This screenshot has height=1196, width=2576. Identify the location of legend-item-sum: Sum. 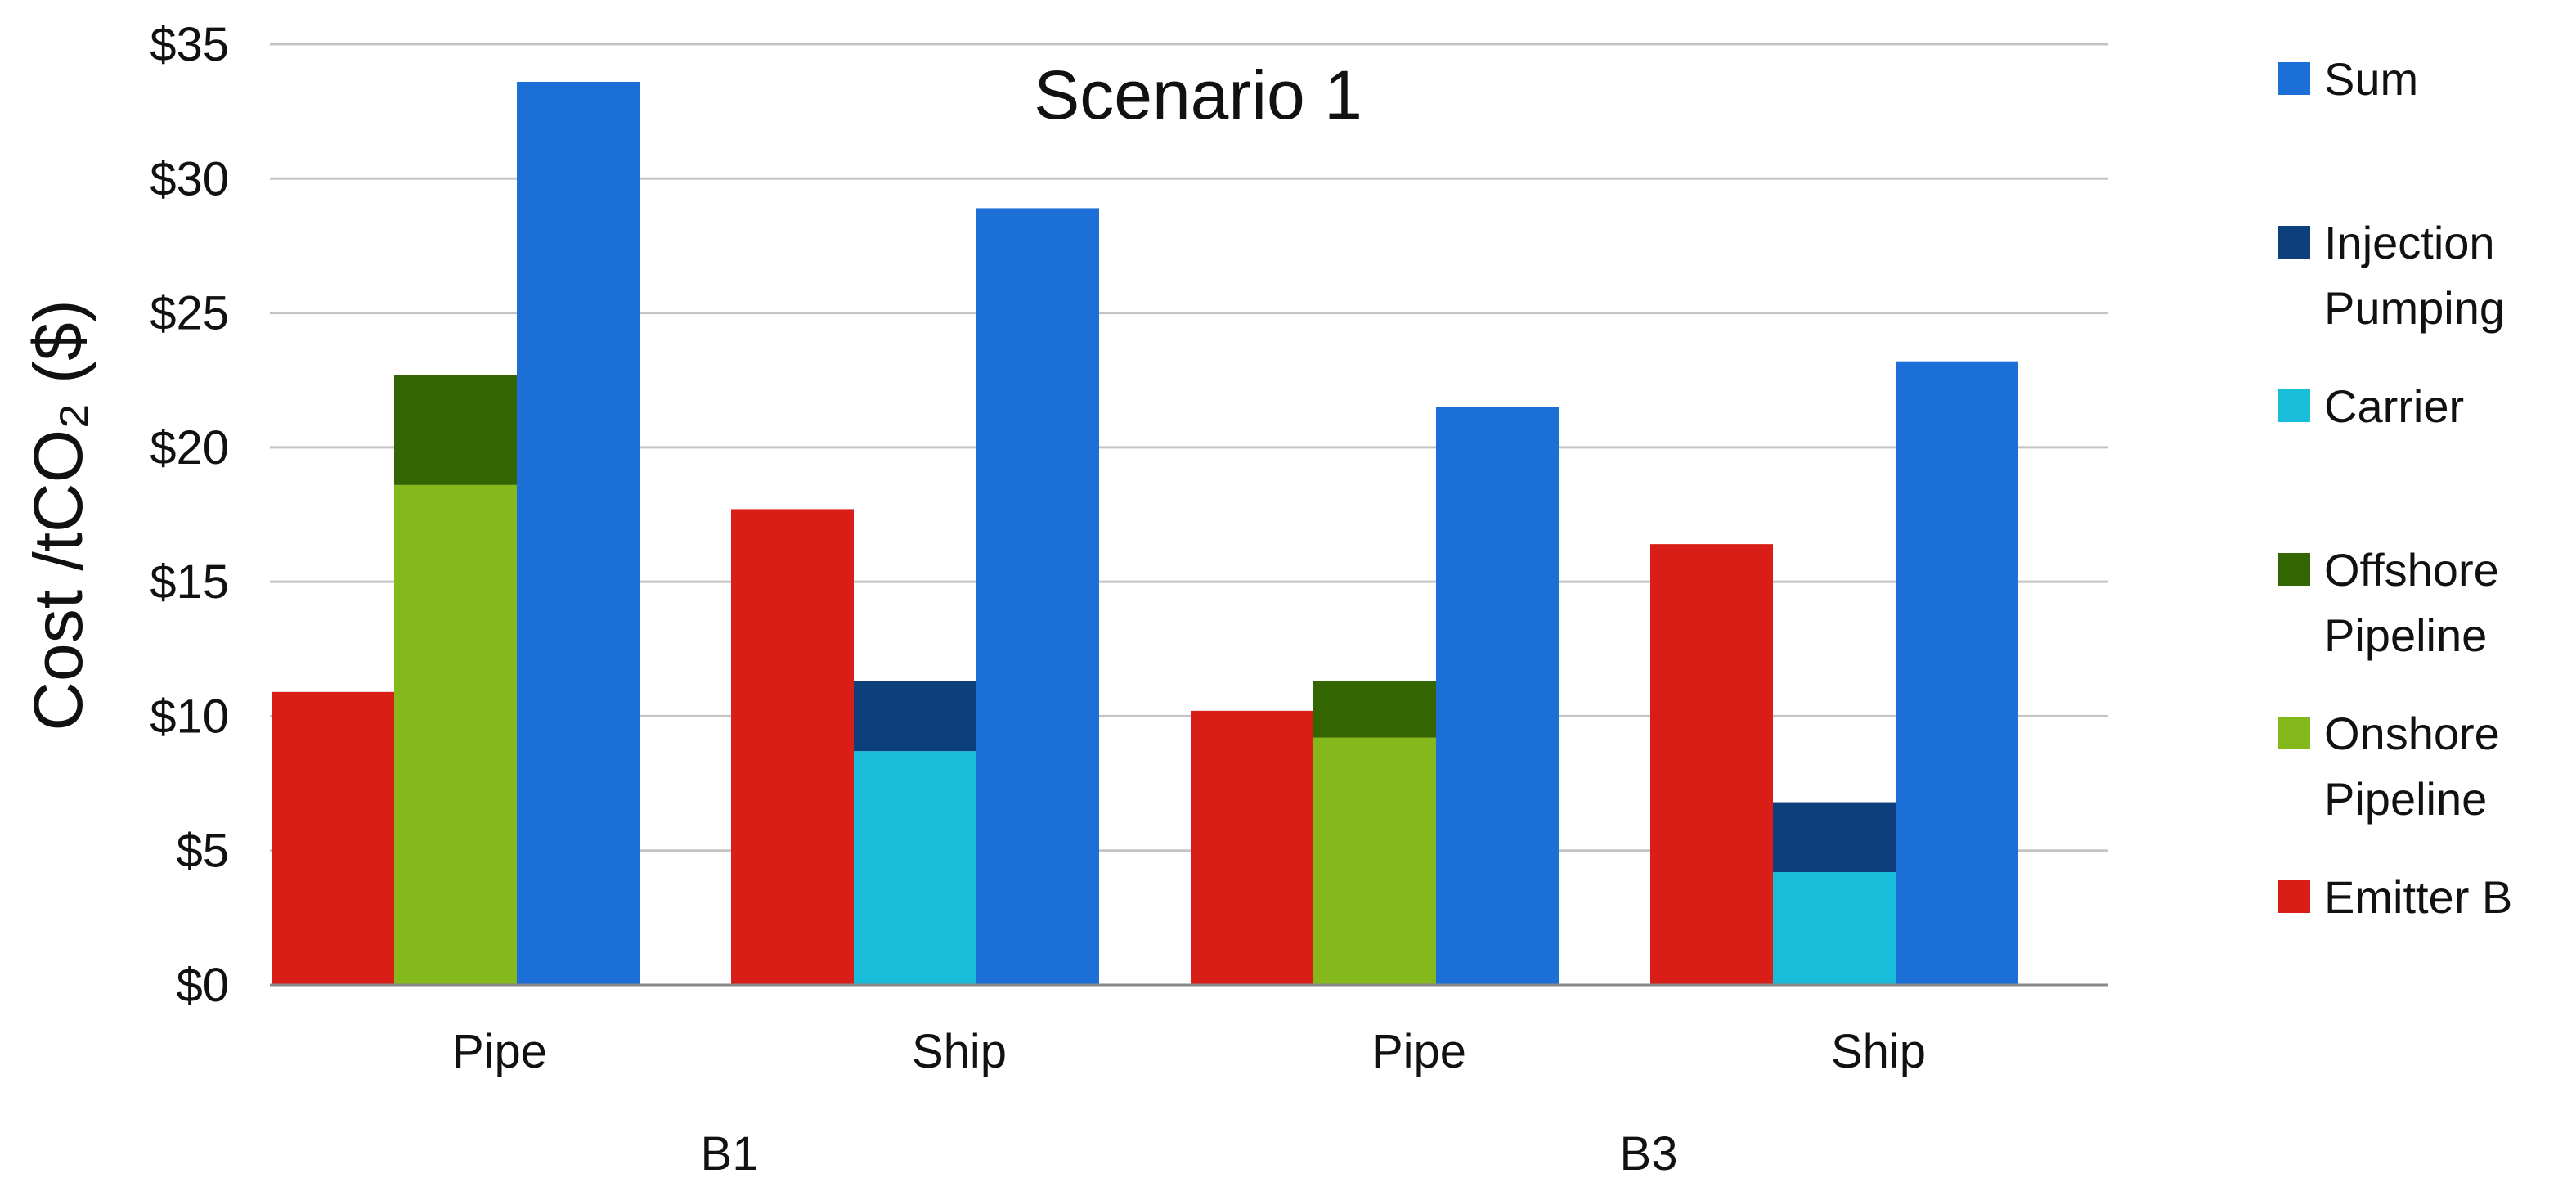
(2348, 79).